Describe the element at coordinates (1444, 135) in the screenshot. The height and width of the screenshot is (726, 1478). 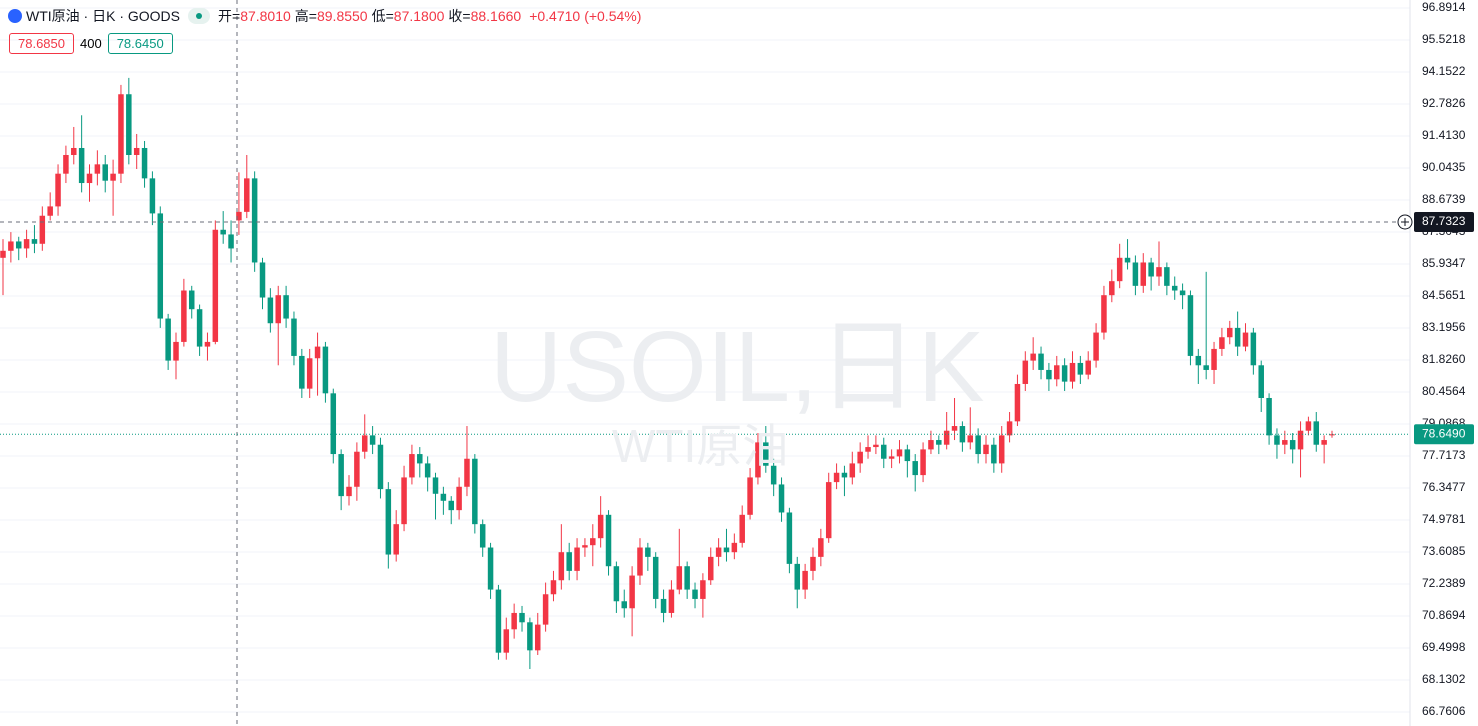
I see `y-tick-label: 91.4130` at that location.